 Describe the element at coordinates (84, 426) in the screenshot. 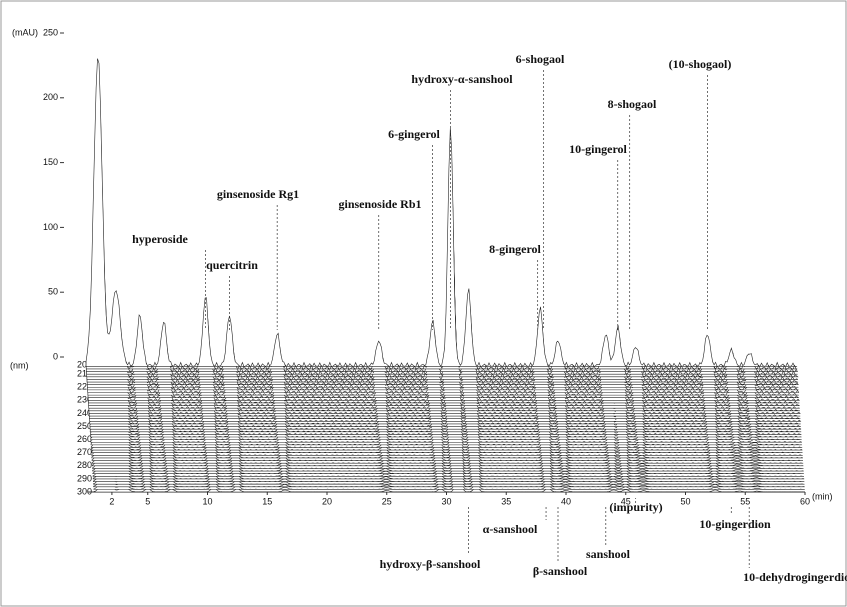

I see `z-tick-label: 250` at that location.